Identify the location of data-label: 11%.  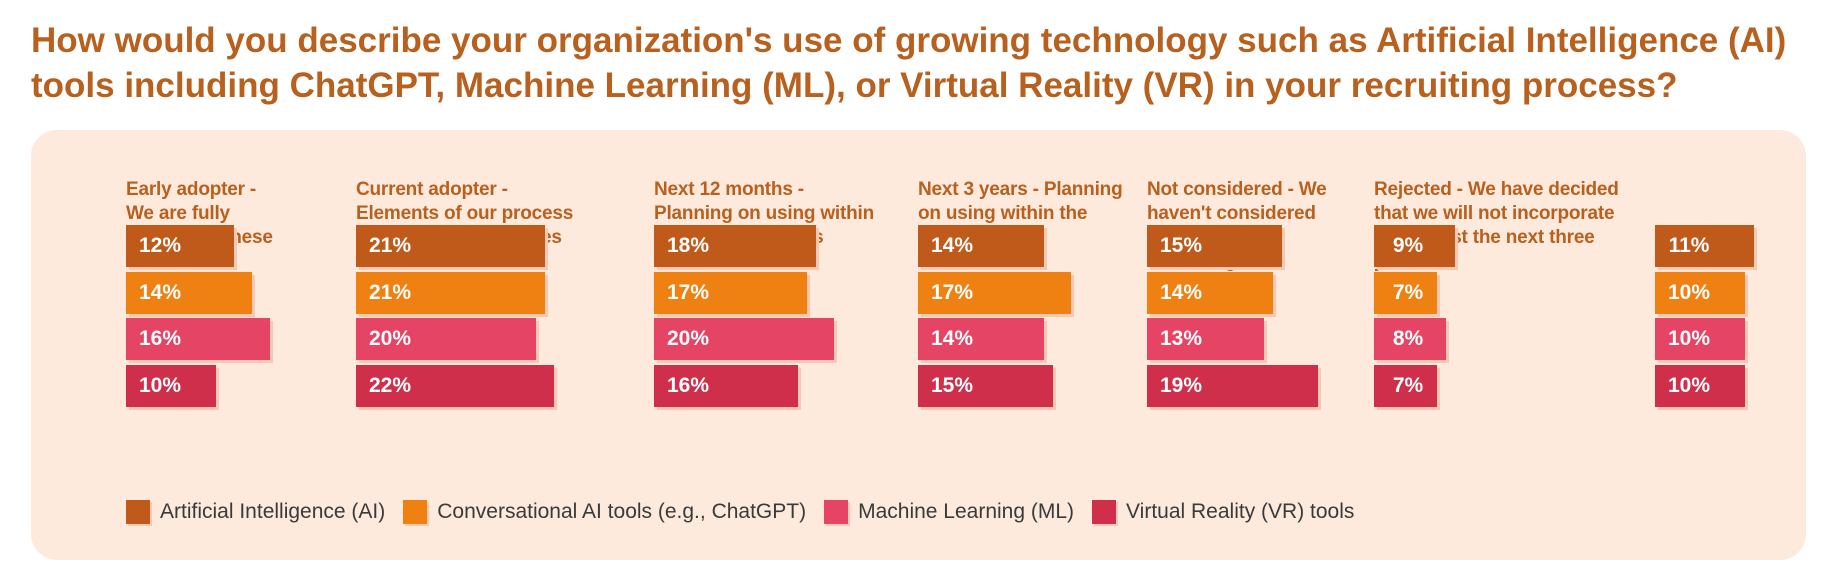
(1689, 245).